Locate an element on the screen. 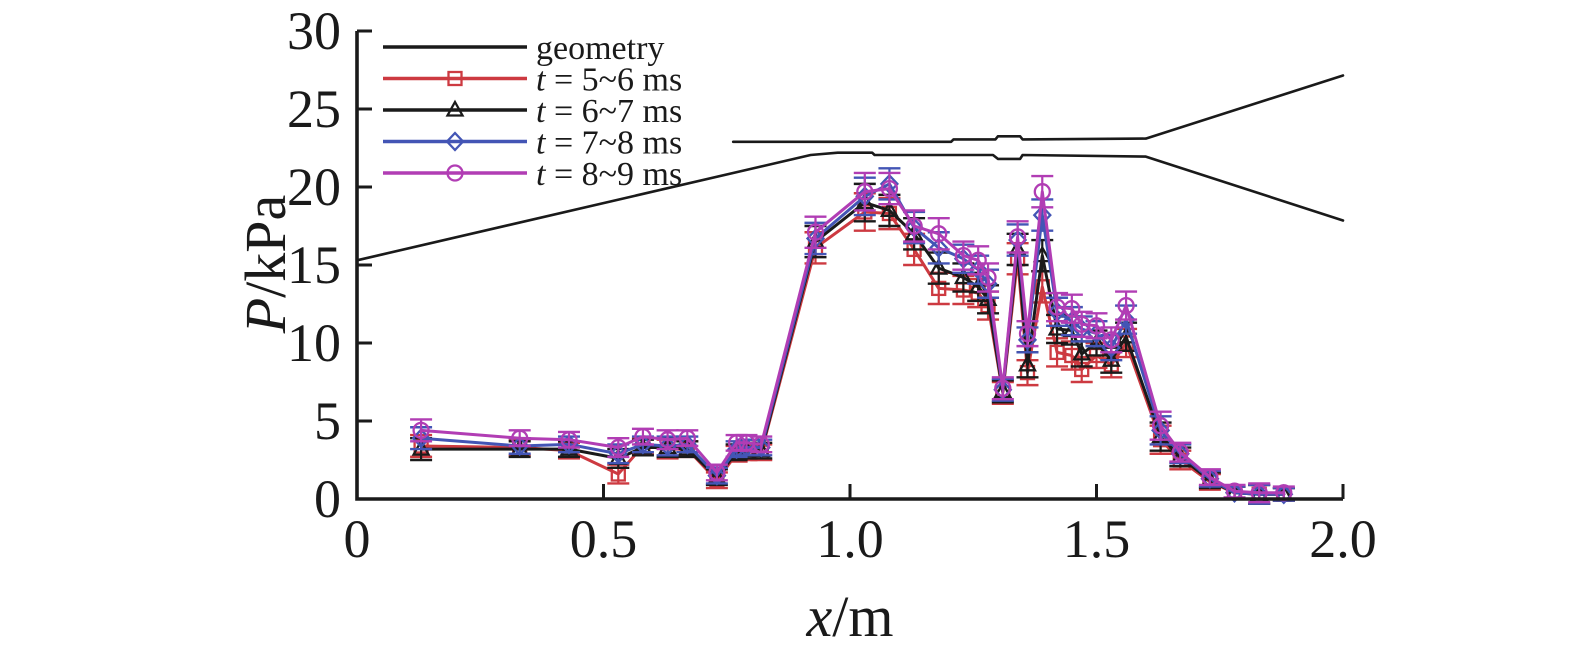  y-tick-label: 15 is located at coordinates (314, 265).